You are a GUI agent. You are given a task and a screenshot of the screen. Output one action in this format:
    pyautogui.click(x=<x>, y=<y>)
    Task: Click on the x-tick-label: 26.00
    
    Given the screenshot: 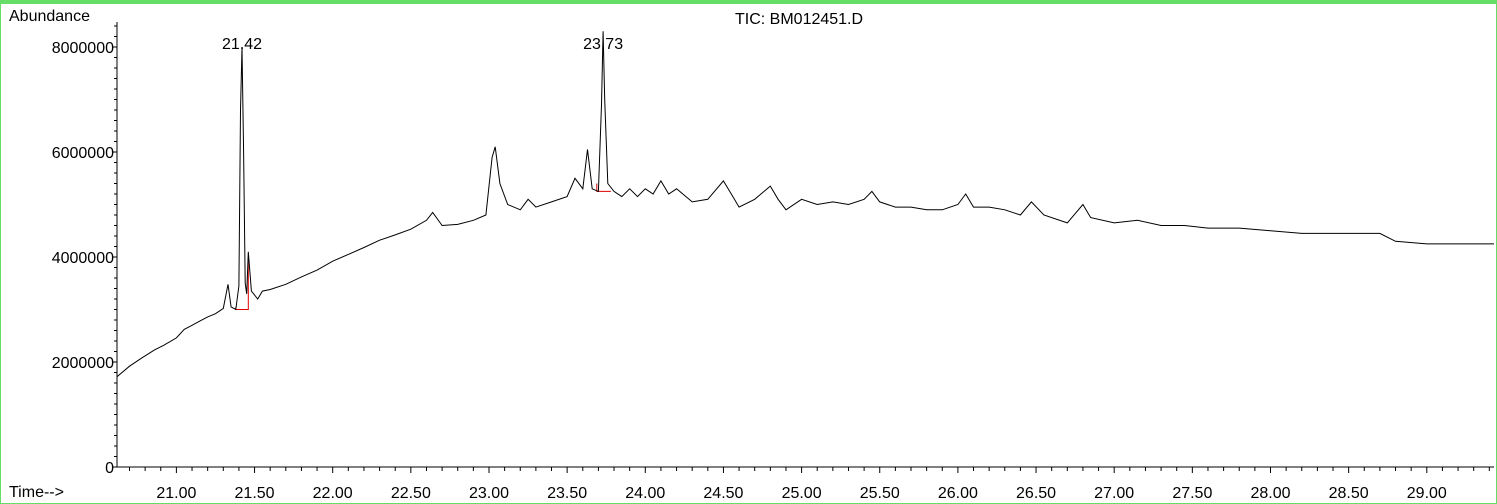 What is the action you would take?
    pyautogui.click(x=958, y=493)
    